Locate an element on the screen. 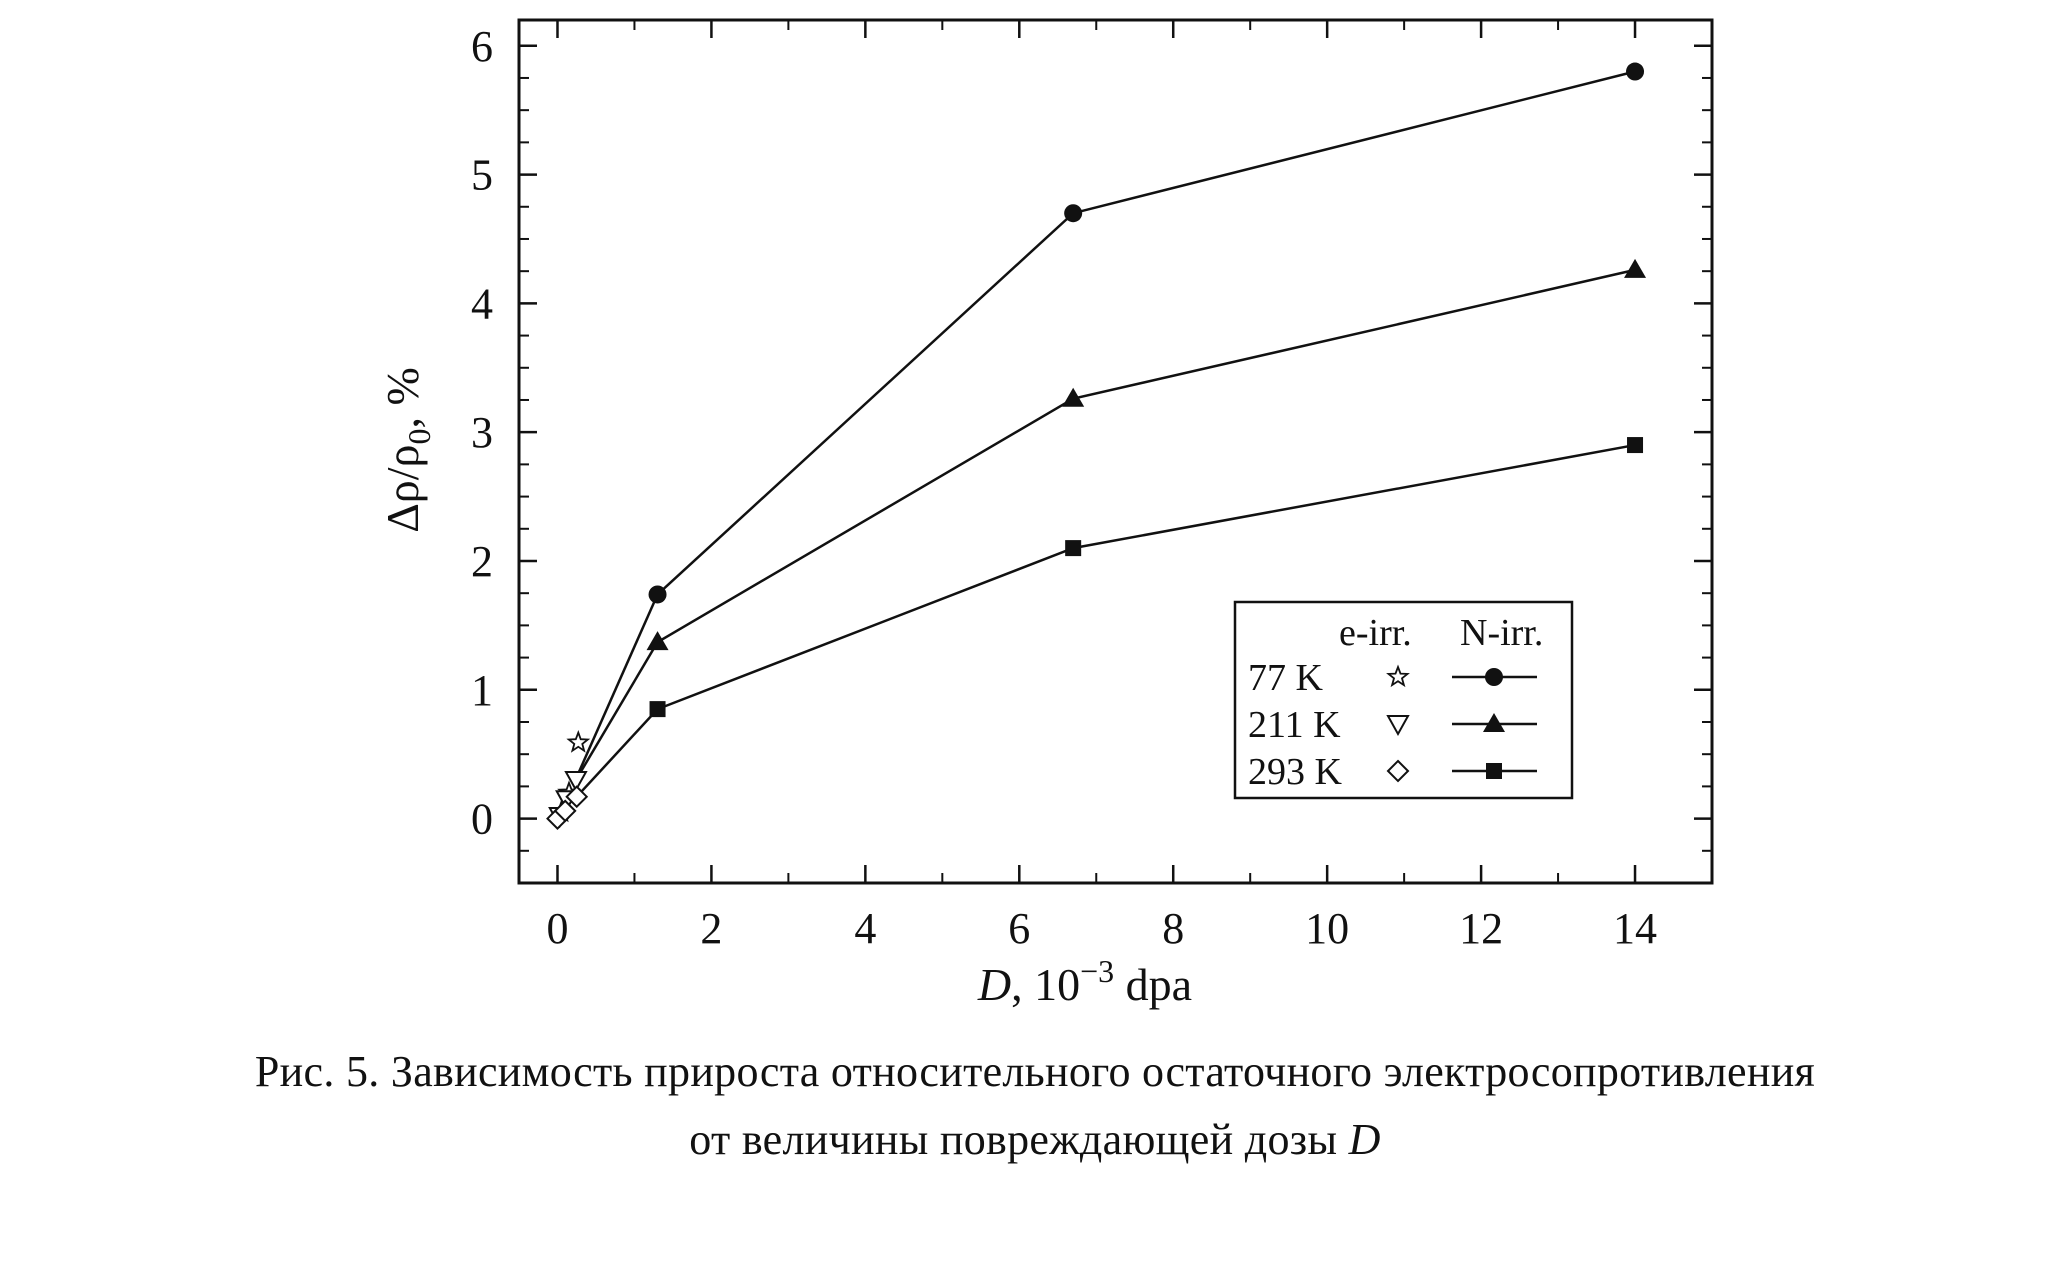 The width and height of the screenshot is (2070, 1264). legend: e-irr. N-irr. 77 K 211 K 293 K is located at coordinates (1403, 700).